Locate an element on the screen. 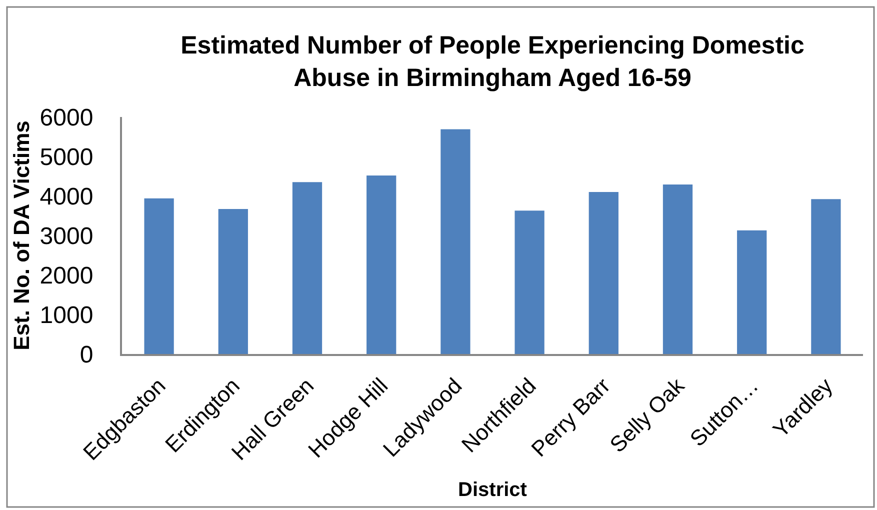 This screenshot has height=510, width=877. y-tick-label: 3000 is located at coordinates (67, 236).